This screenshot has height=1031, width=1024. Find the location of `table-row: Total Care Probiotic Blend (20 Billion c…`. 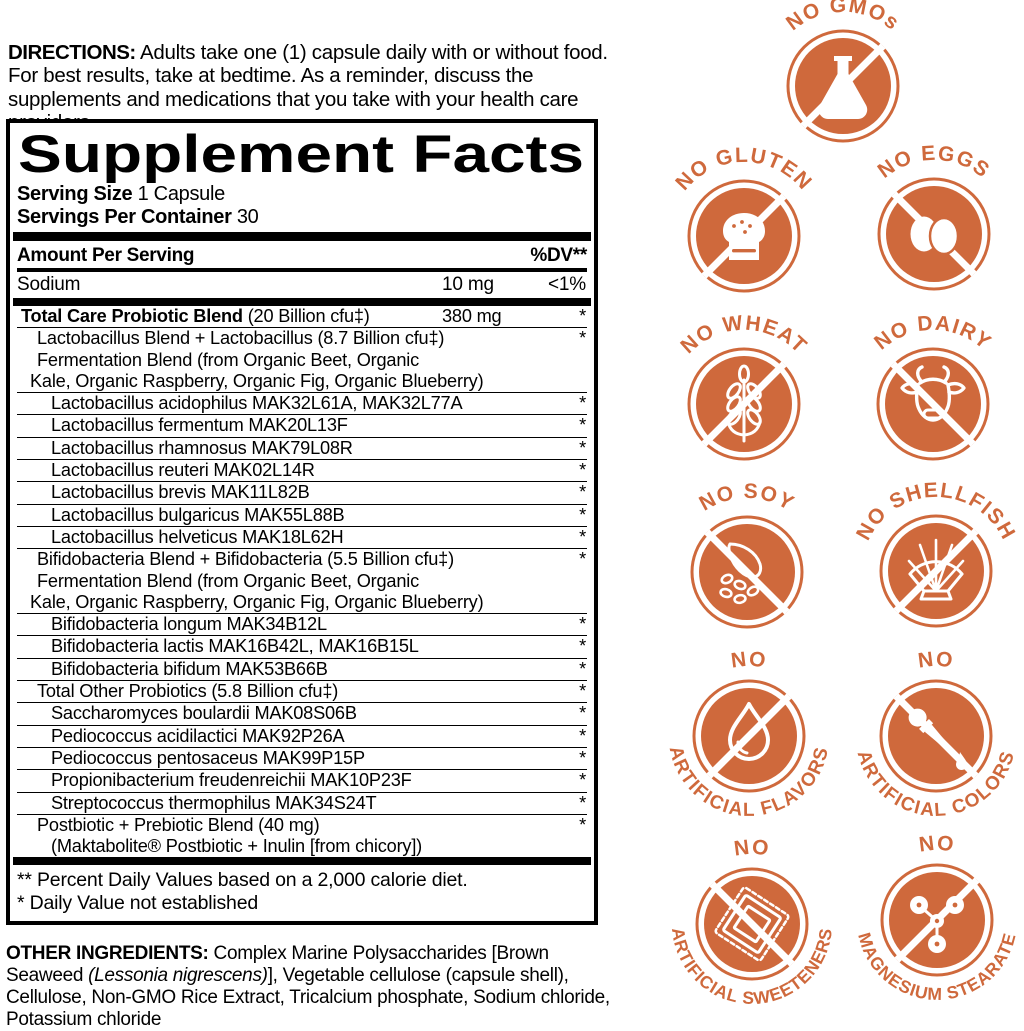

table-row: Total Care Probiotic Blend (20 Billion c… is located at coordinates (302, 317).